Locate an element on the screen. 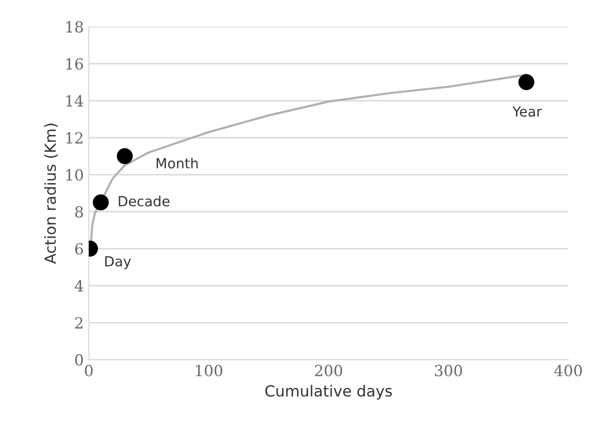 This screenshot has height=444, width=592. x-tick-label: 100 is located at coordinates (209, 370).